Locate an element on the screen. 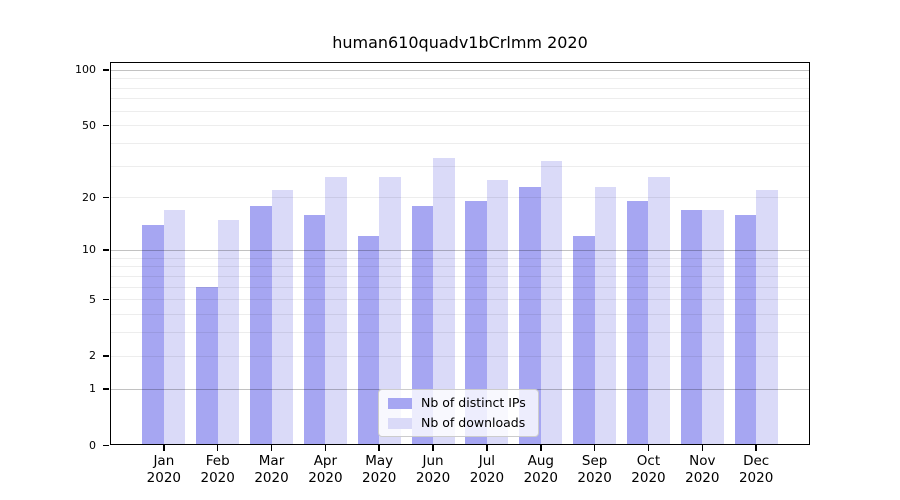 The width and height of the screenshot is (900, 500). bar-distinct-ips-jun is located at coordinates (422, 325).